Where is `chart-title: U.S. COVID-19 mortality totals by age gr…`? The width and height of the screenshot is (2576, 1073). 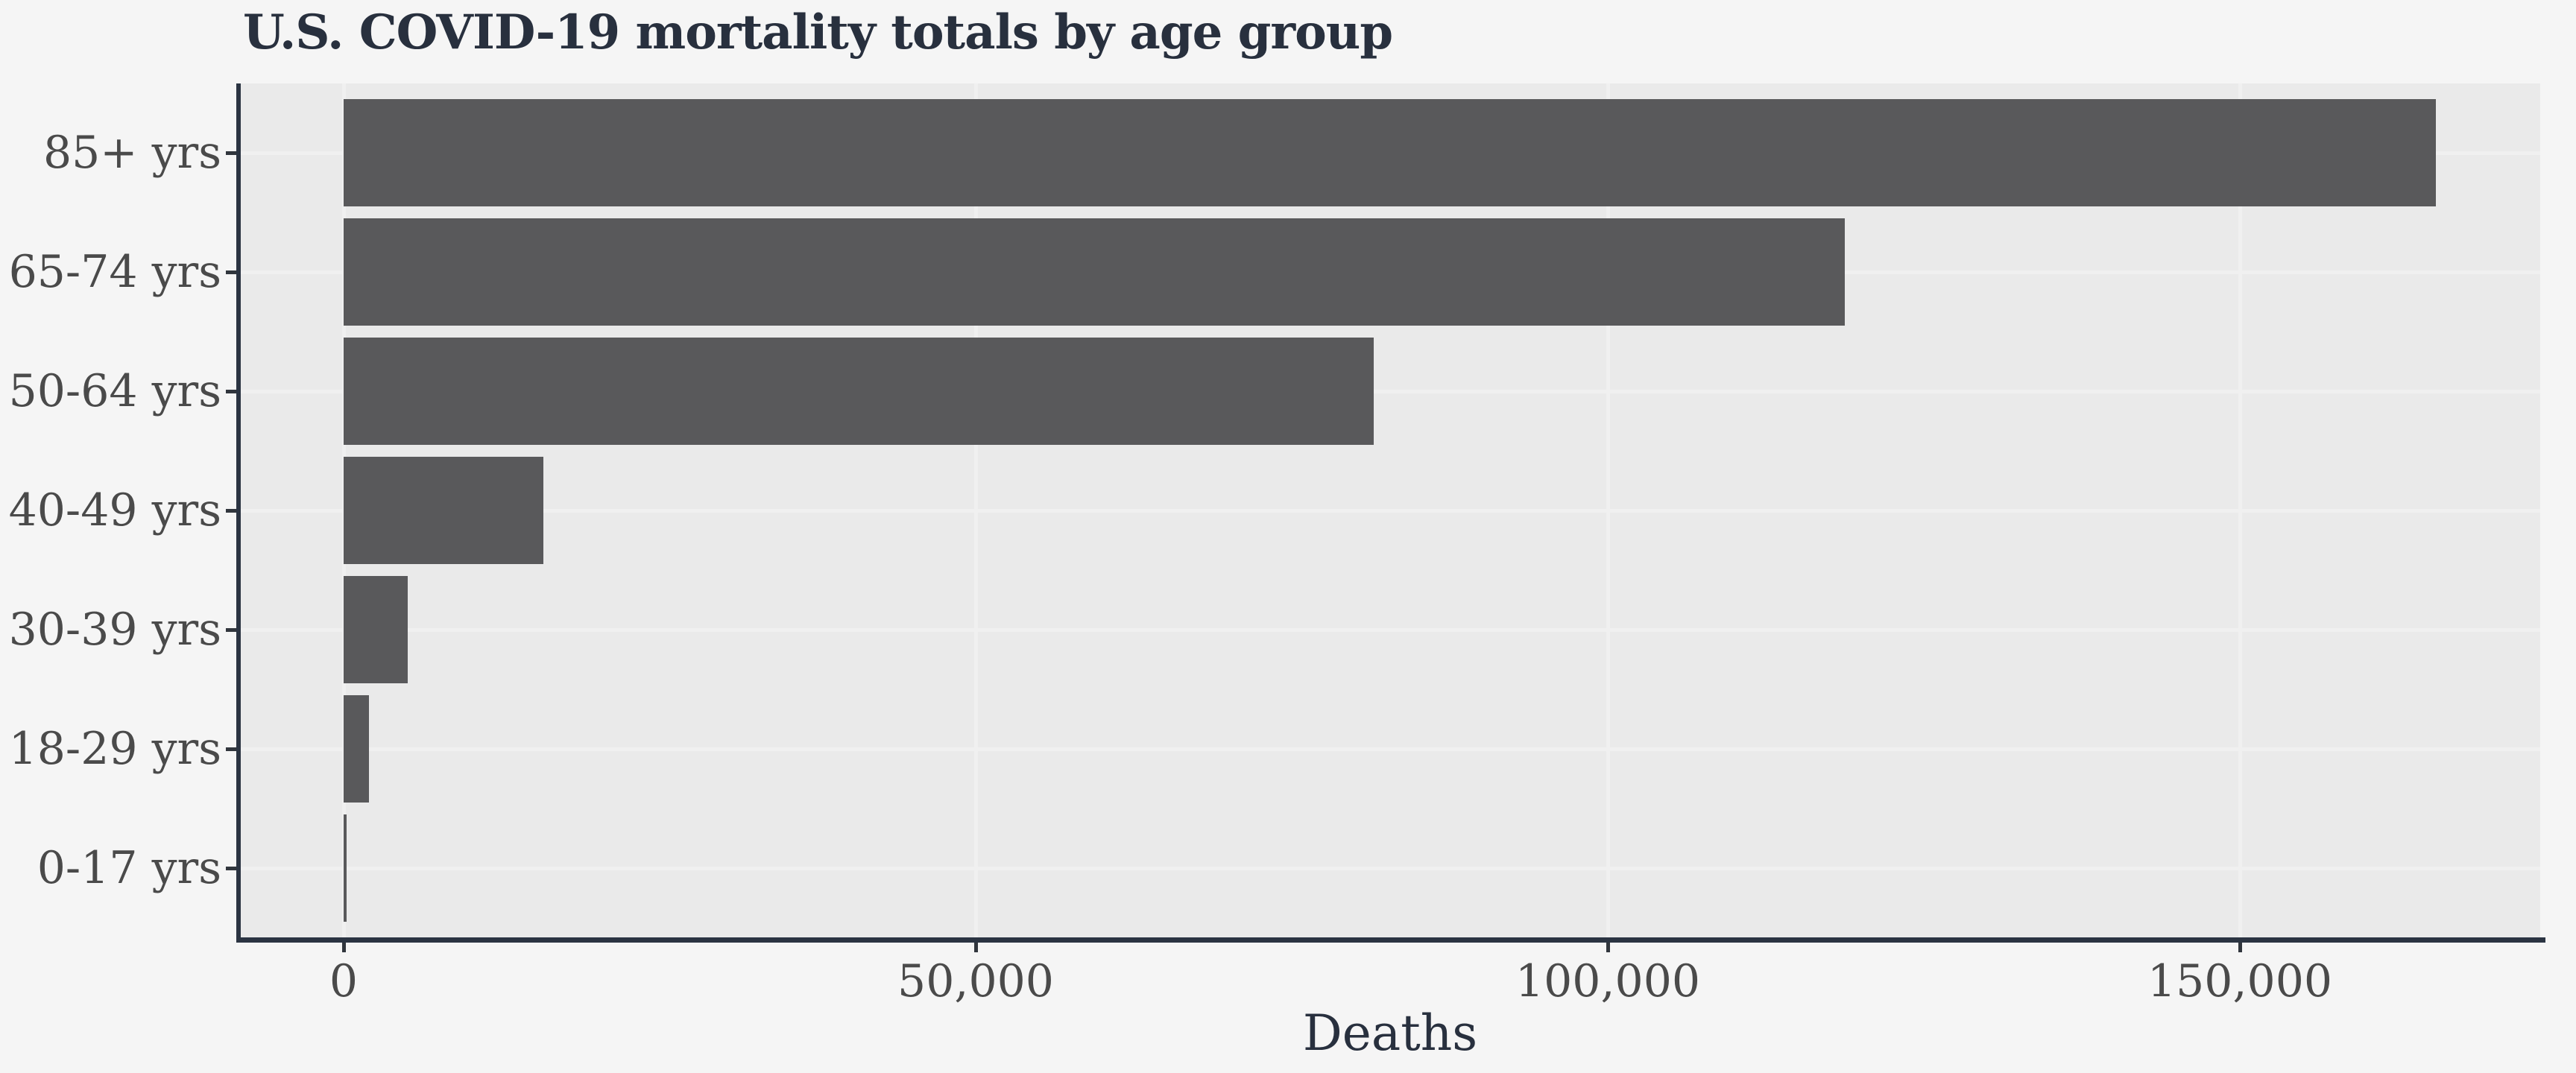
chart-title: U.S. COVID-19 mortality totals by age gr… is located at coordinates (818, 32).